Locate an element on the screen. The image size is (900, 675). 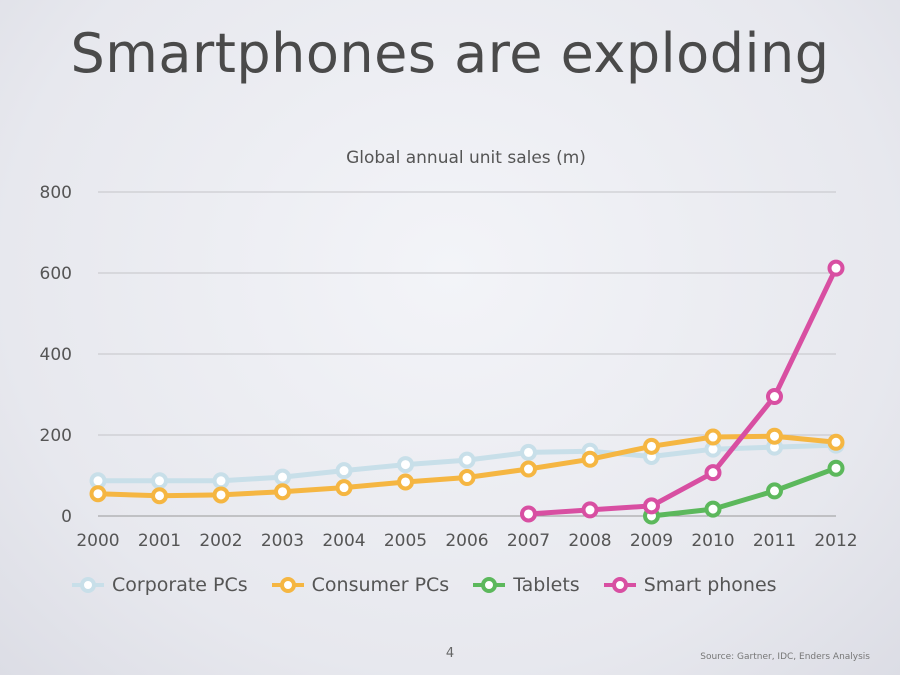
data-point-smart-phones-2010 is located at coordinates (713, 473).